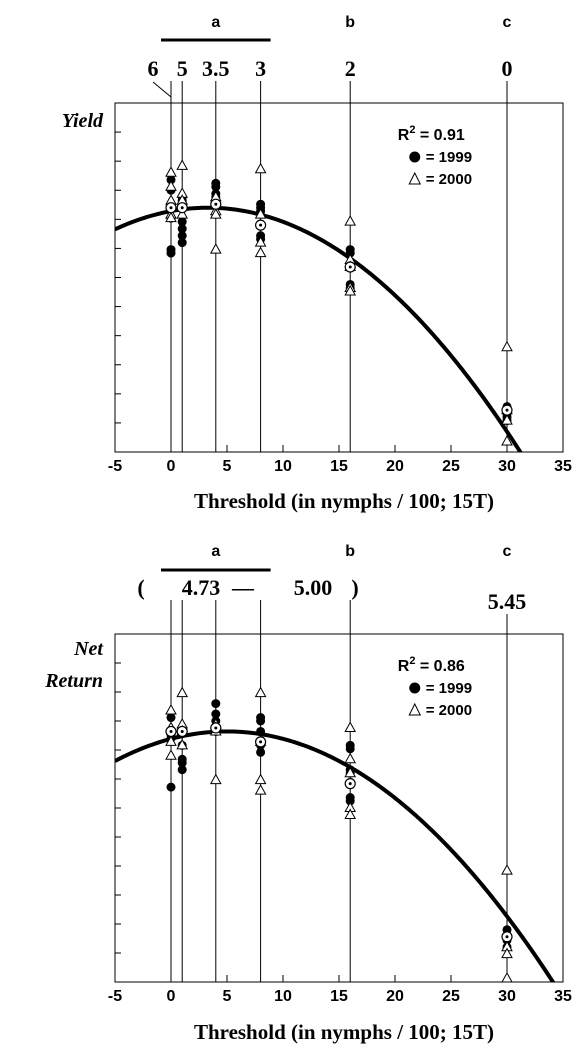  Describe the element at coordinates (115, 996) in the screenshot. I see `x-tick-label: -5` at that location.